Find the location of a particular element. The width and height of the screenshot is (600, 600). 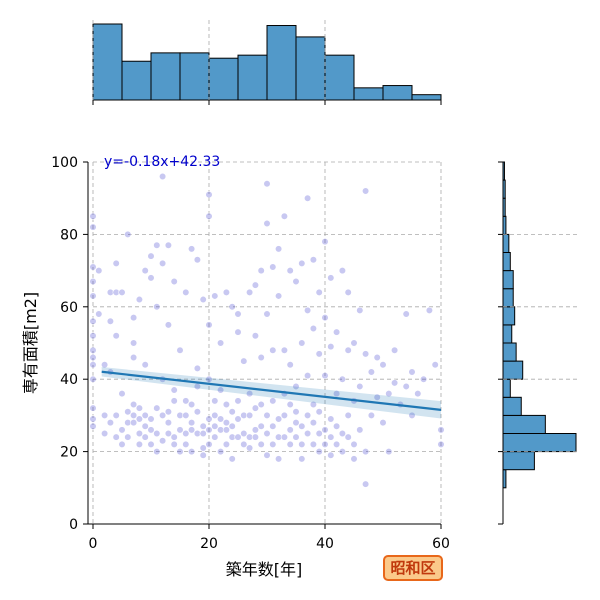

confidence-band is located at coordinates (271, 393).